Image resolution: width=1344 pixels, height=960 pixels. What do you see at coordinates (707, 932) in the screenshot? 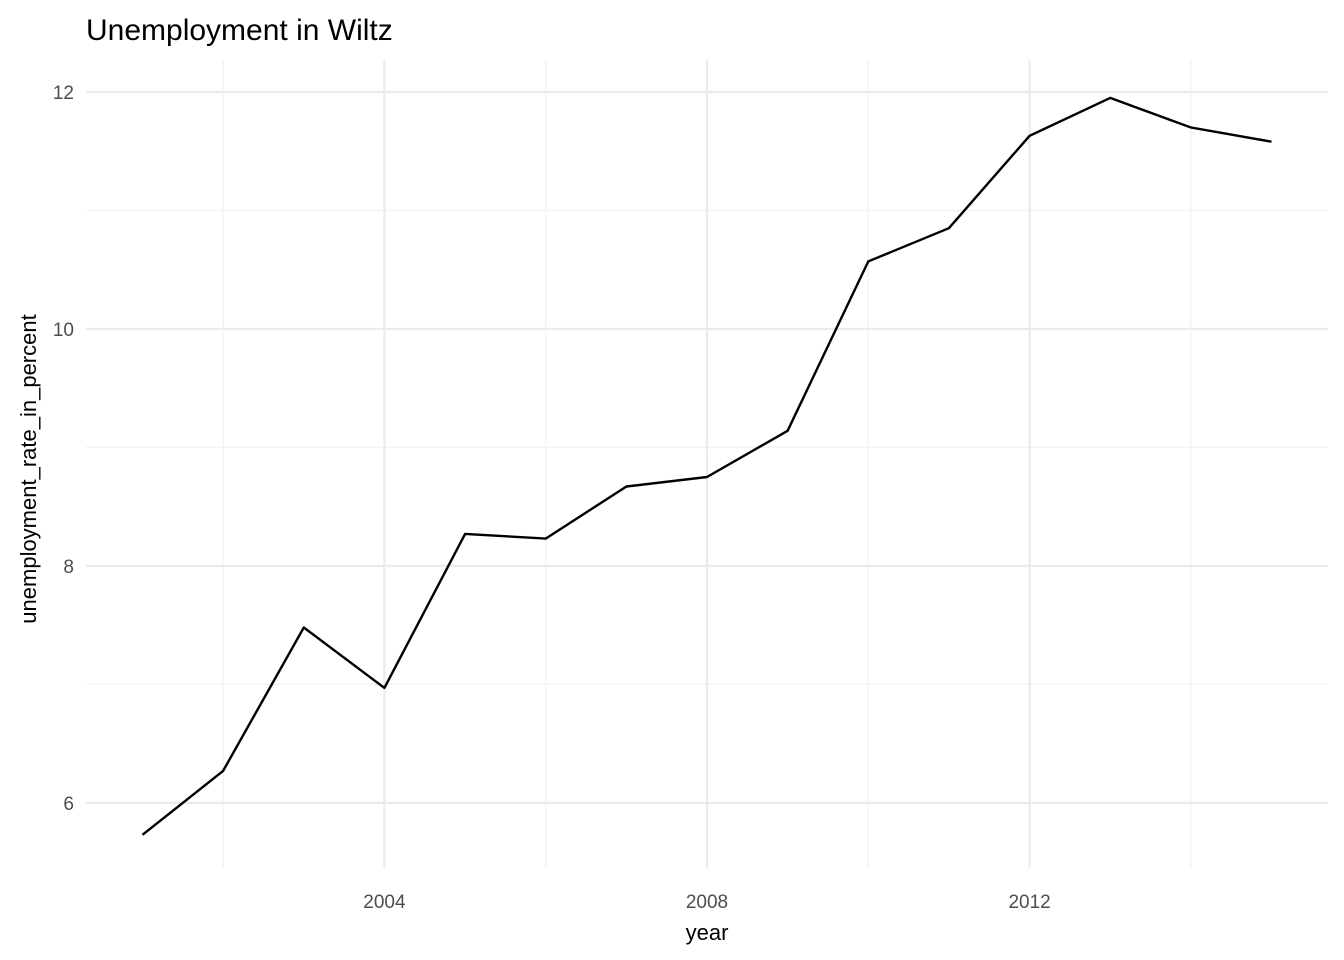
I see `x-axis-label: year` at bounding box center [707, 932].